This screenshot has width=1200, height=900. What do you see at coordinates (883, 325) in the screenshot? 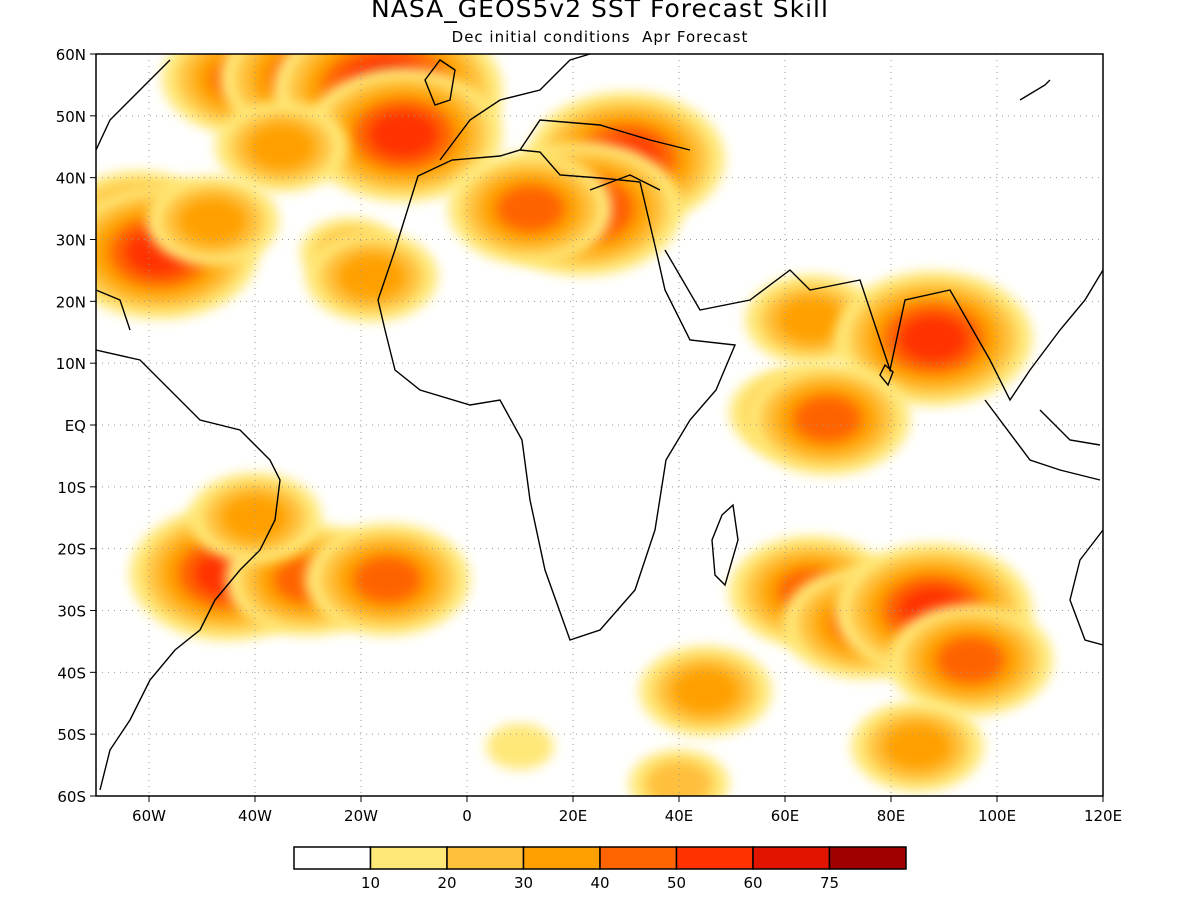
I see `asia-coastline` at bounding box center [883, 325].